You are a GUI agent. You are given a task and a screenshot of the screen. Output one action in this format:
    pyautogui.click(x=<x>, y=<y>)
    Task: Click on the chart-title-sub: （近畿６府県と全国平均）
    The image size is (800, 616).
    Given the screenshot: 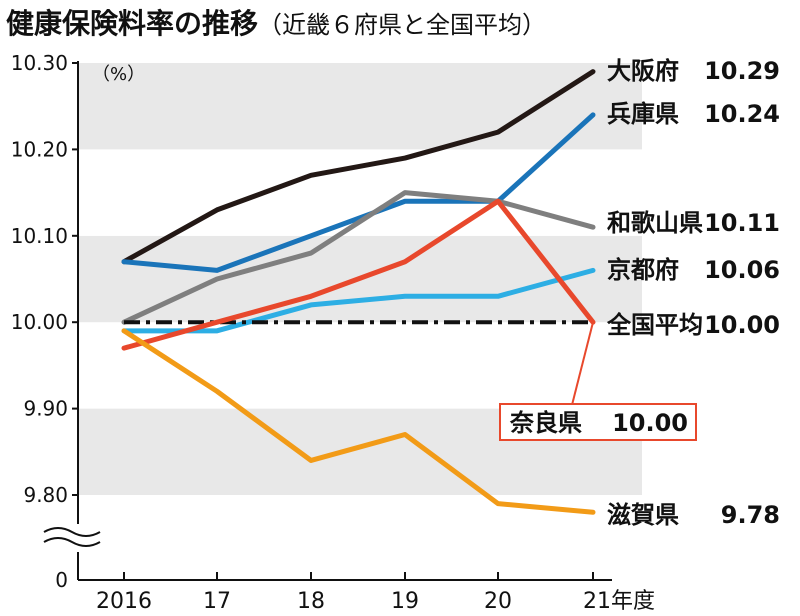 What is the action you would take?
    pyautogui.click(x=402, y=25)
    